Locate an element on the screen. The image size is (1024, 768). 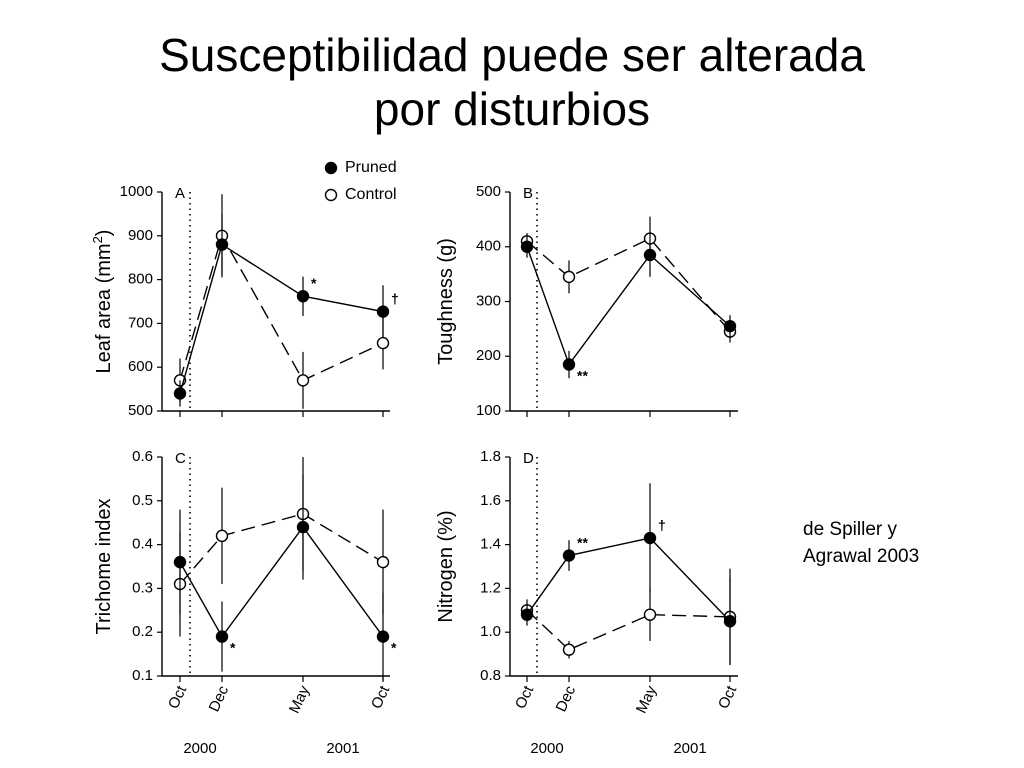
panel-letter: B is located at coordinates (528, 193).